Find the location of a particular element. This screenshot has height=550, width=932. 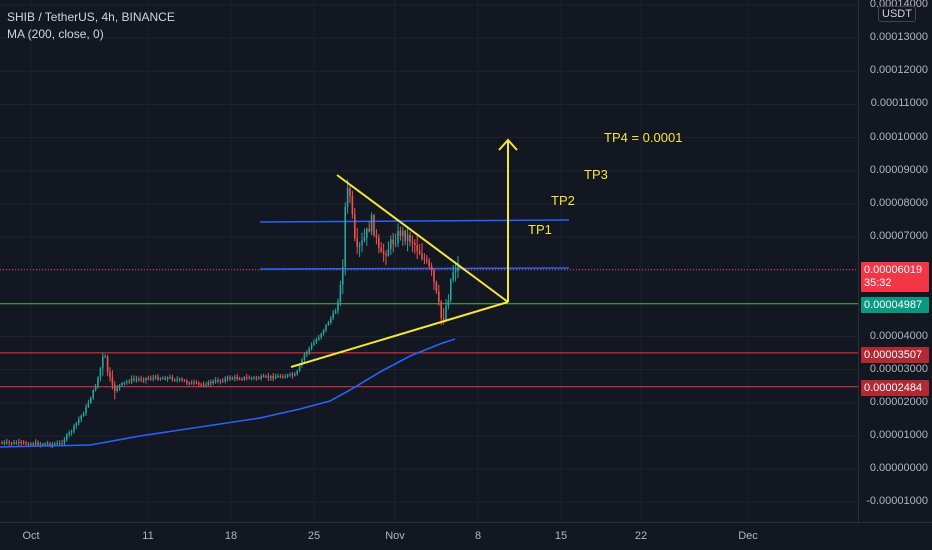

red-level-label-2: 0.00002484 is located at coordinates (895, 388).